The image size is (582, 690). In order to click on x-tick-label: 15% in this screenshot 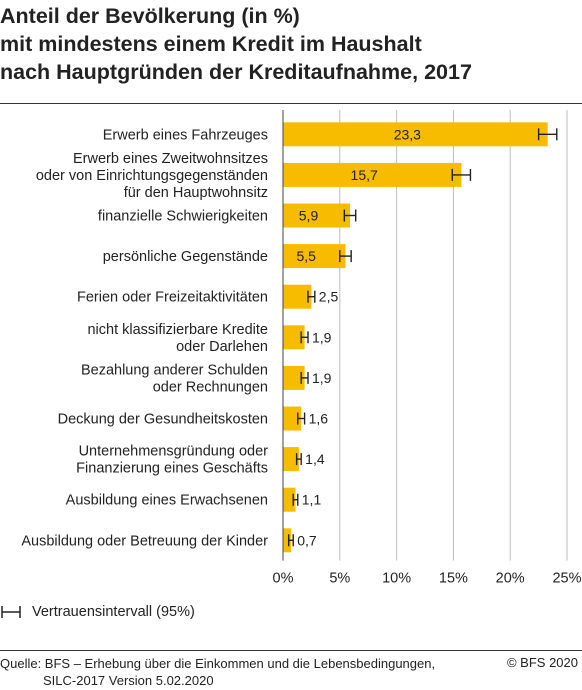, I will do `click(453, 579)`.